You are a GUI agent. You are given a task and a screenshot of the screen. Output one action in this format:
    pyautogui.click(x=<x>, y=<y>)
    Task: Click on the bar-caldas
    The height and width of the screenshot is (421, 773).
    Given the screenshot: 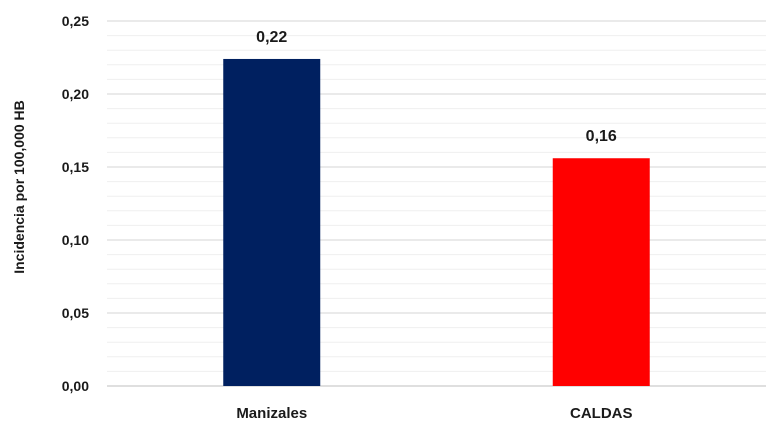 What is the action you would take?
    pyautogui.click(x=601, y=272)
    